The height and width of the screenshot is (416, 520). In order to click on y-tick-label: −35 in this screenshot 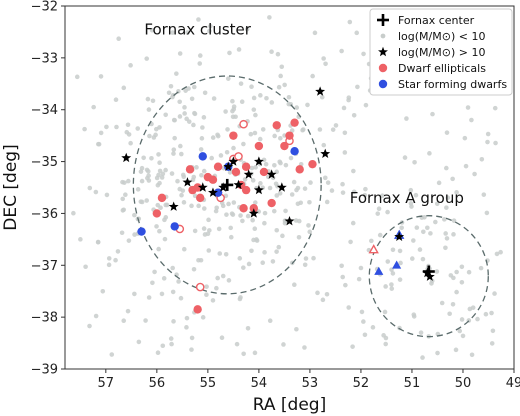, I will do `click(44, 162)`.